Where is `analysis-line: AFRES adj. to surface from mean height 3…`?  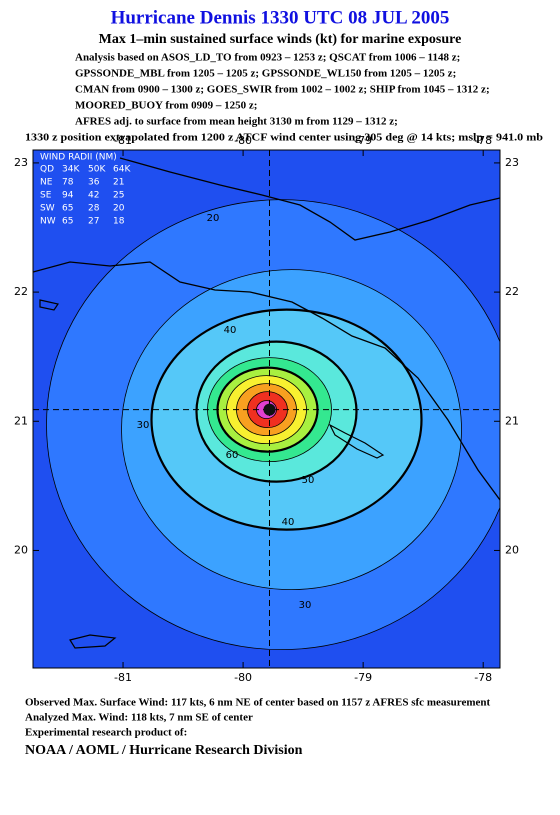 analysis-line: AFRES adj. to surface from mean height 3… is located at coordinates (236, 122).